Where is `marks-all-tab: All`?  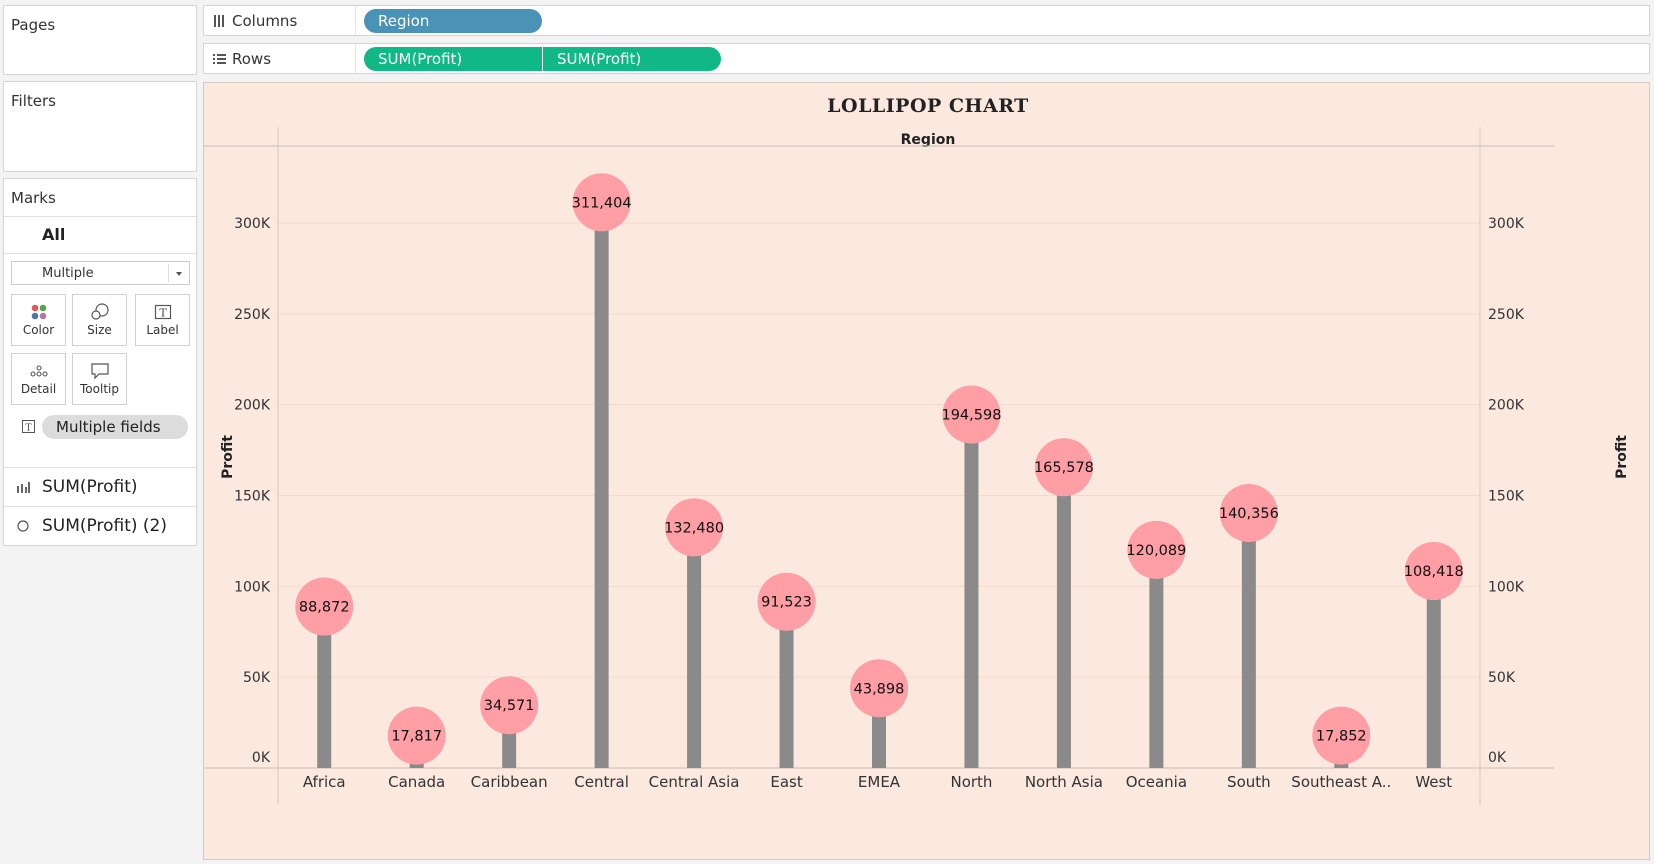 marks-all-tab: All is located at coordinates (54, 234).